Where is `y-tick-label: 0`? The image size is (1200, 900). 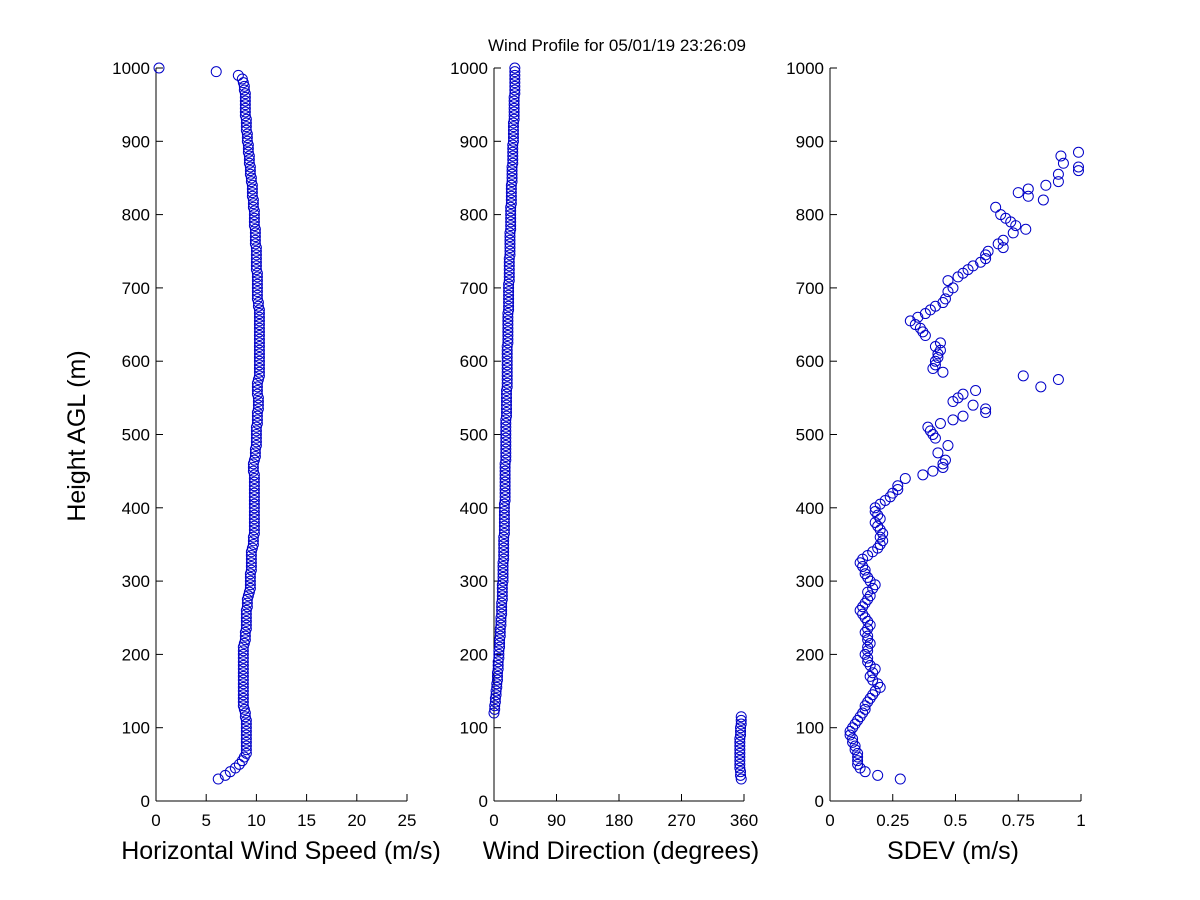 y-tick-label: 0 is located at coordinates (483, 801).